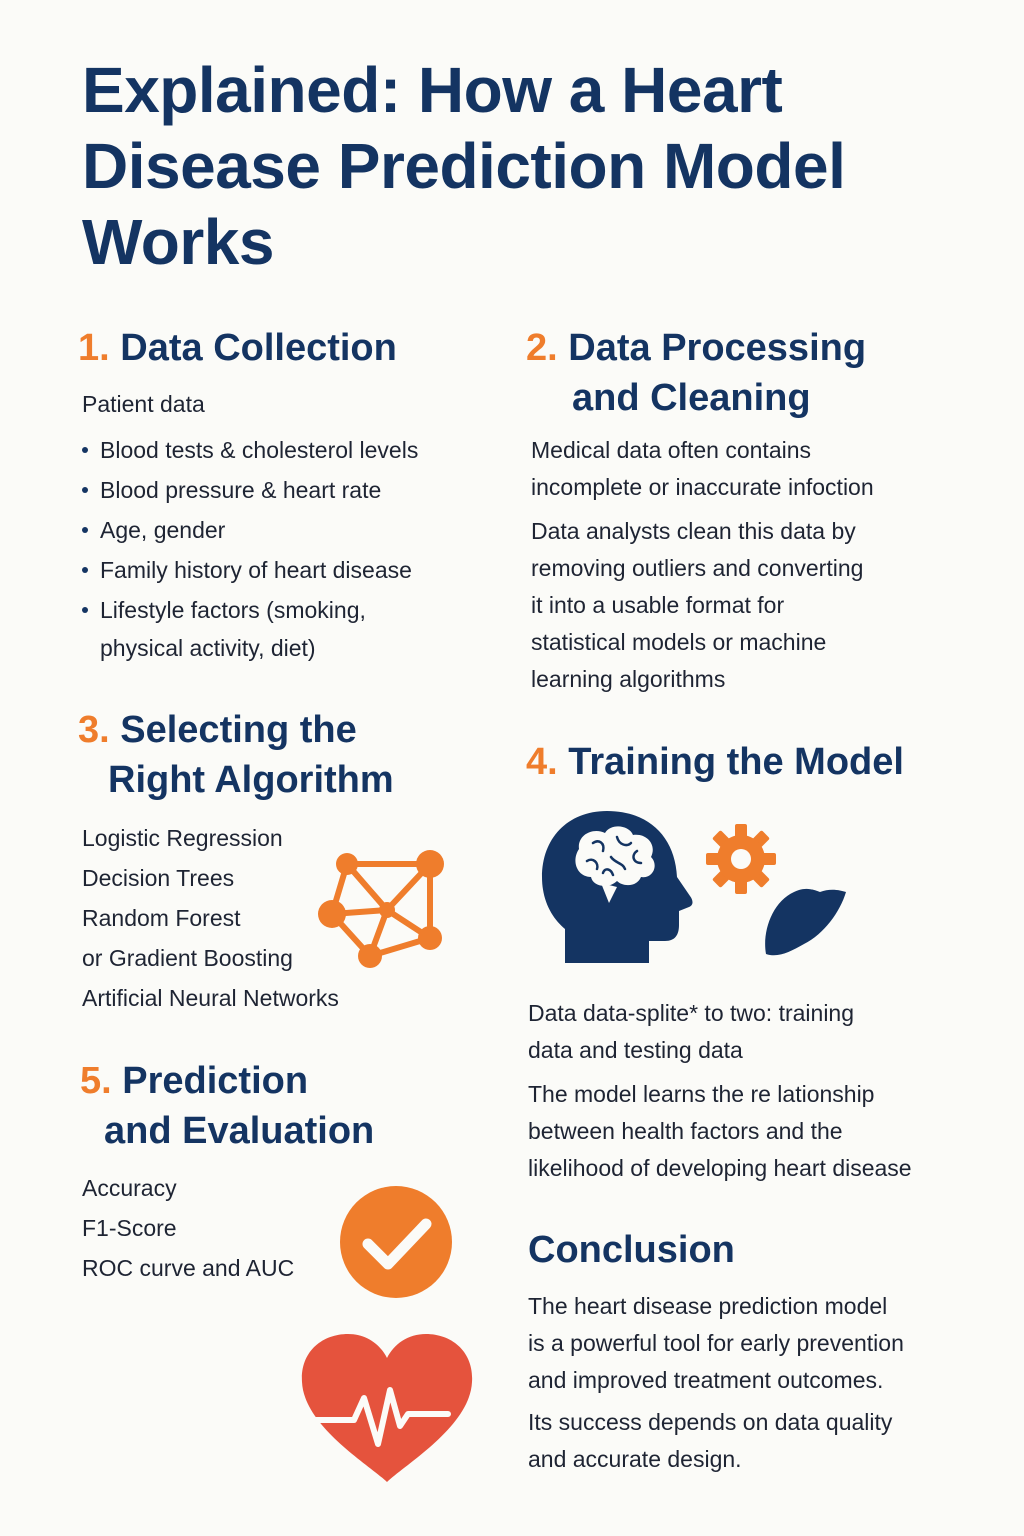 The width and height of the screenshot is (1024, 1536). What do you see at coordinates (251, 780) in the screenshot?
I see `section-3-title-line2: Right Algorithm` at bounding box center [251, 780].